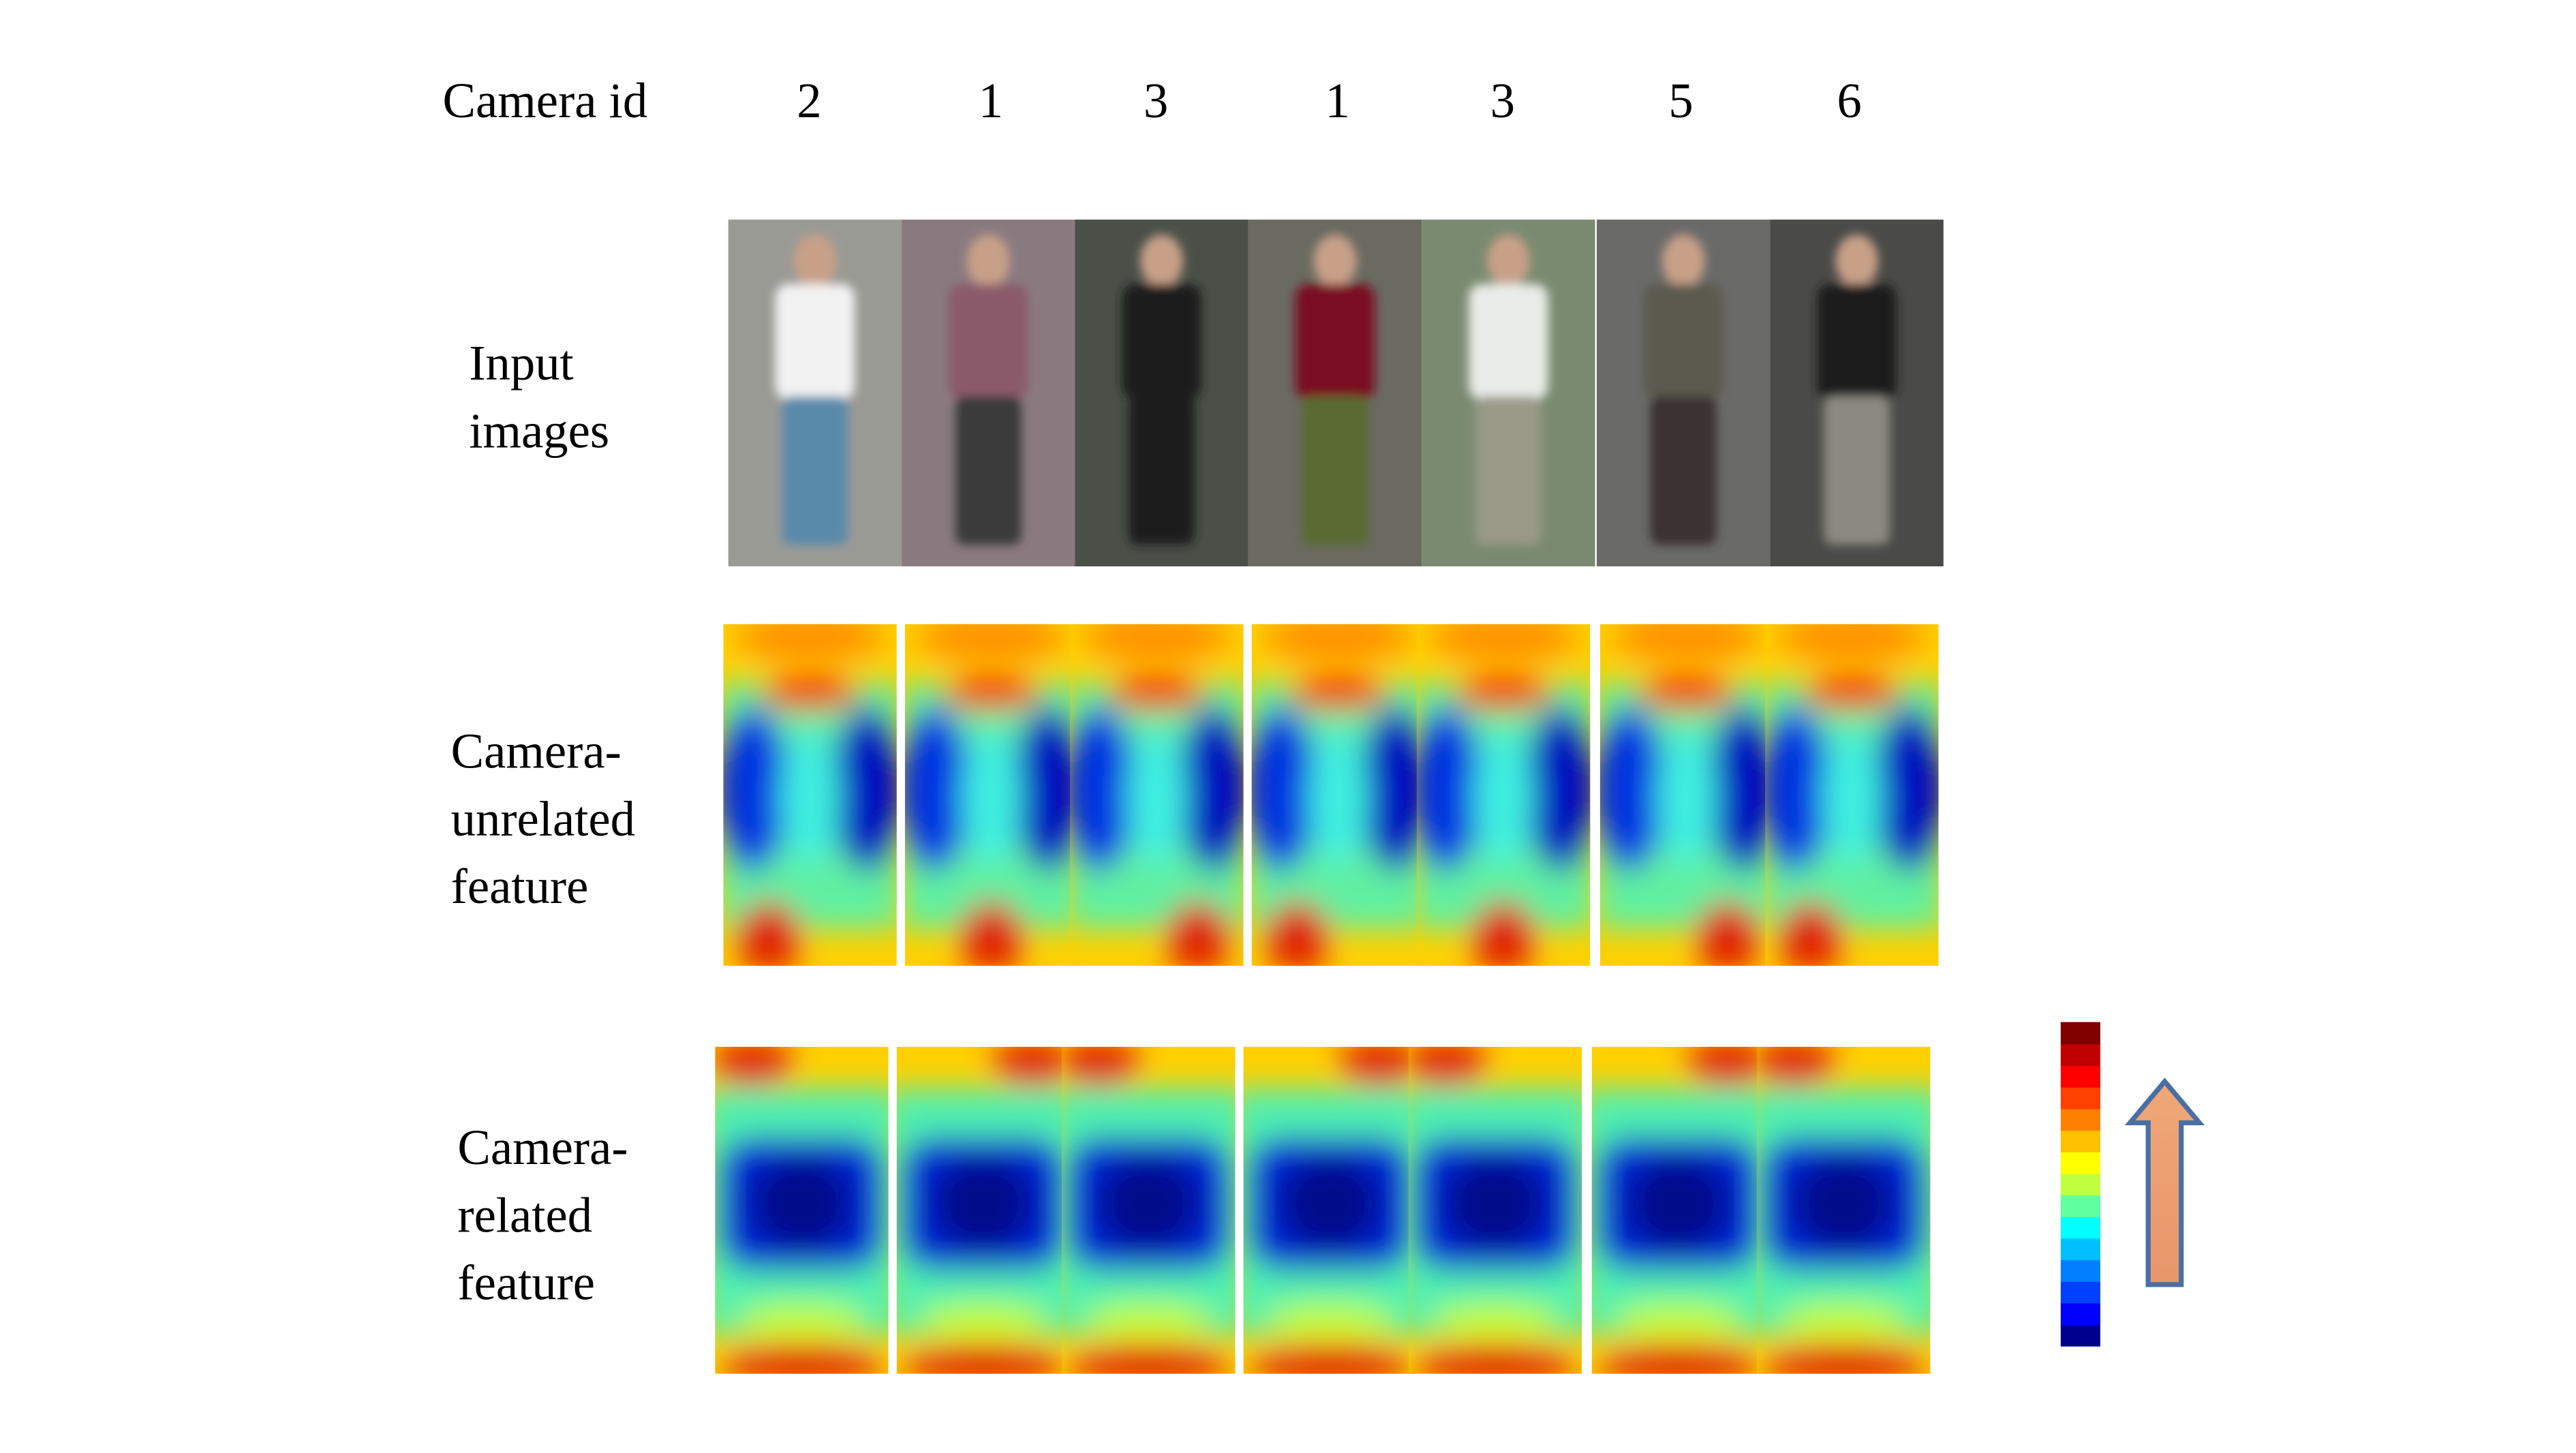 This screenshot has width=2576, height=1453. I want to click on row-label: feature, so click(520, 886).